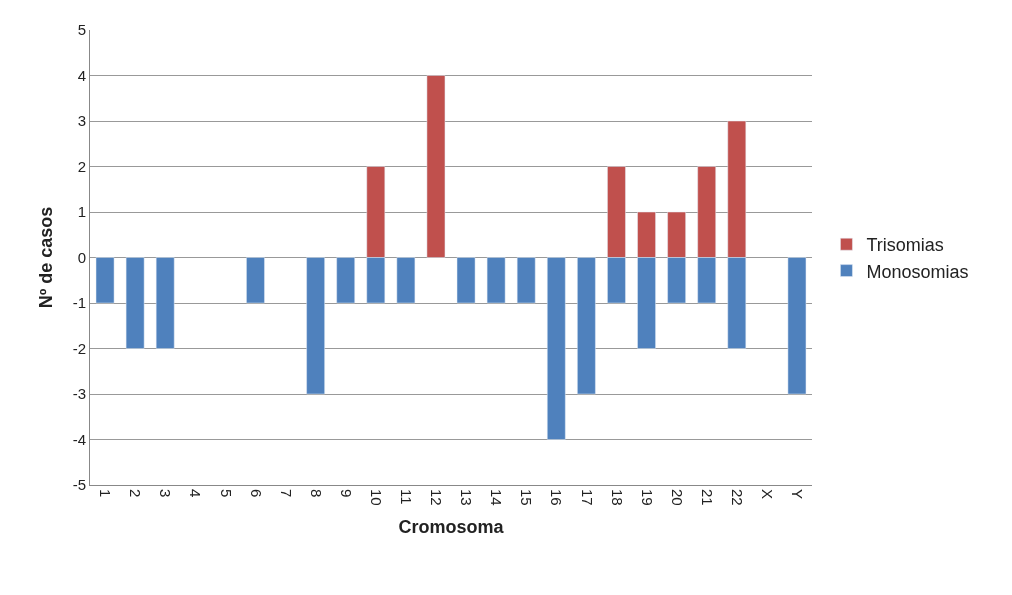 This screenshot has height=595, width=1012. Describe the element at coordinates (346, 493) in the screenshot. I see `x-tick-label: 9` at that location.